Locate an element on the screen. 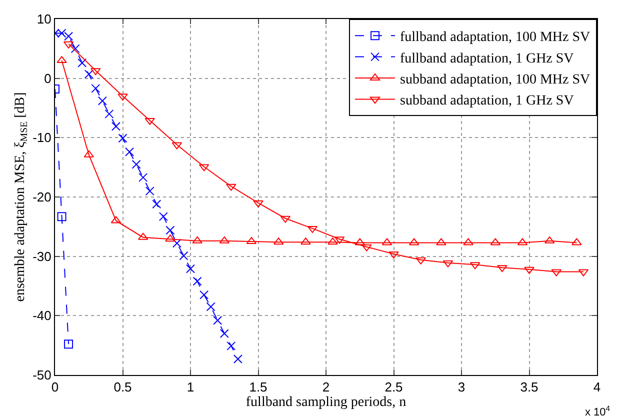  x-tick-label: 1 is located at coordinates (190, 387).